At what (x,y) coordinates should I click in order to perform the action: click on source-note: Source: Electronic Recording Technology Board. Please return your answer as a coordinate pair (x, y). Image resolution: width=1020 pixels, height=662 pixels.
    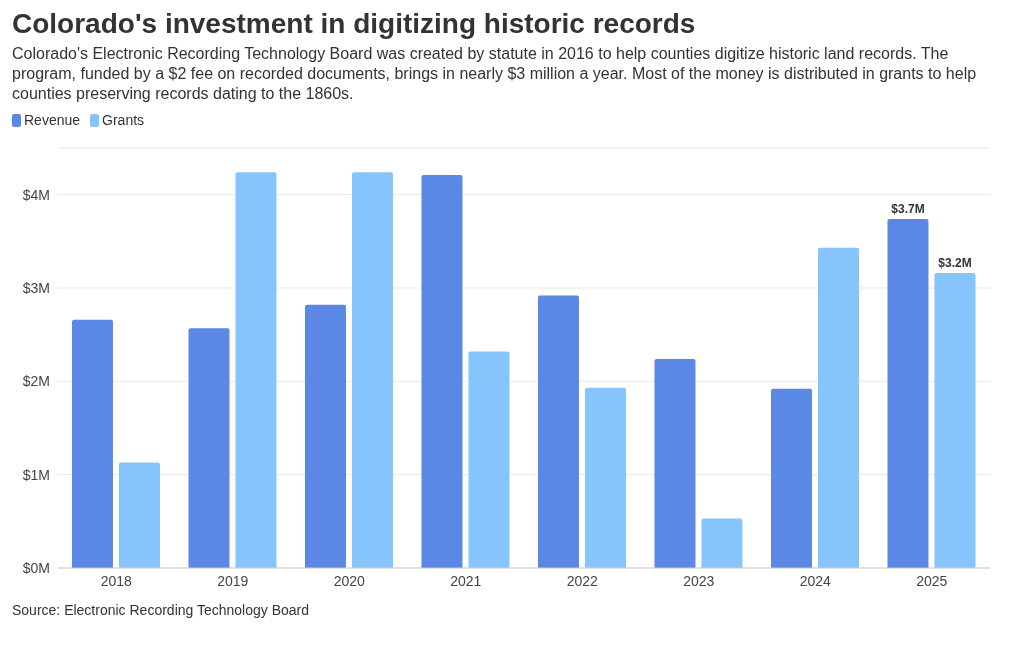
    Looking at the image, I should click on (161, 610).